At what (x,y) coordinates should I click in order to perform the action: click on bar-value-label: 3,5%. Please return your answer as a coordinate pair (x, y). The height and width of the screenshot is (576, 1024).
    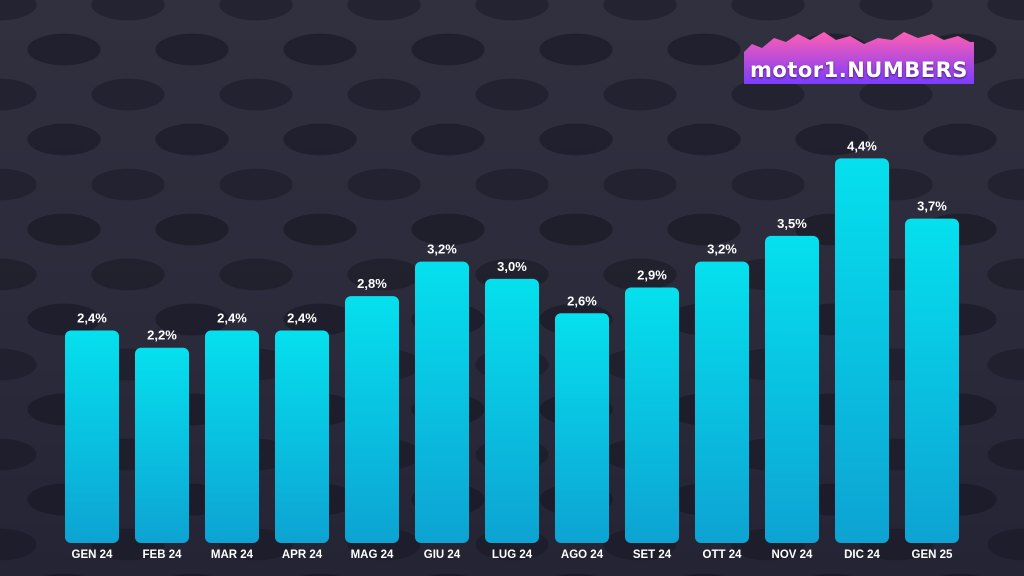
    Looking at the image, I should click on (792, 223).